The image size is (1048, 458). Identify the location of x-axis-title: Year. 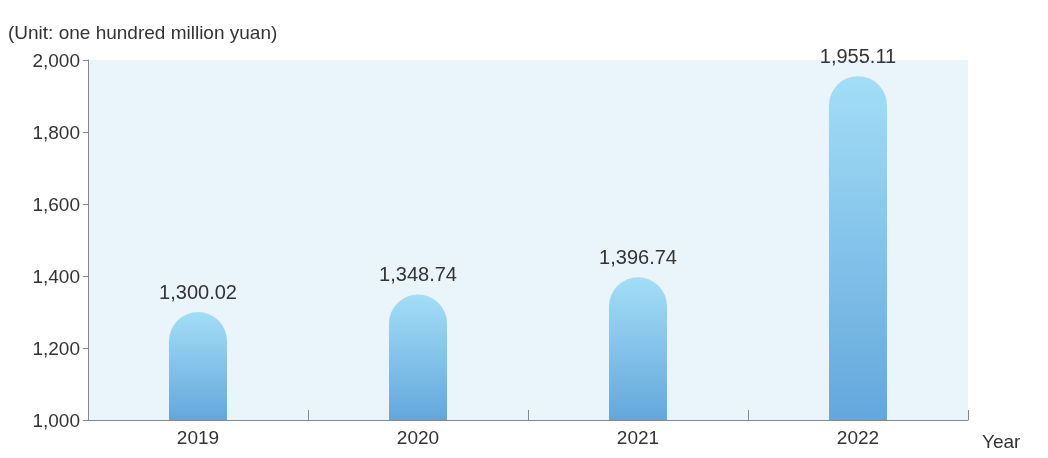
(1002, 441).